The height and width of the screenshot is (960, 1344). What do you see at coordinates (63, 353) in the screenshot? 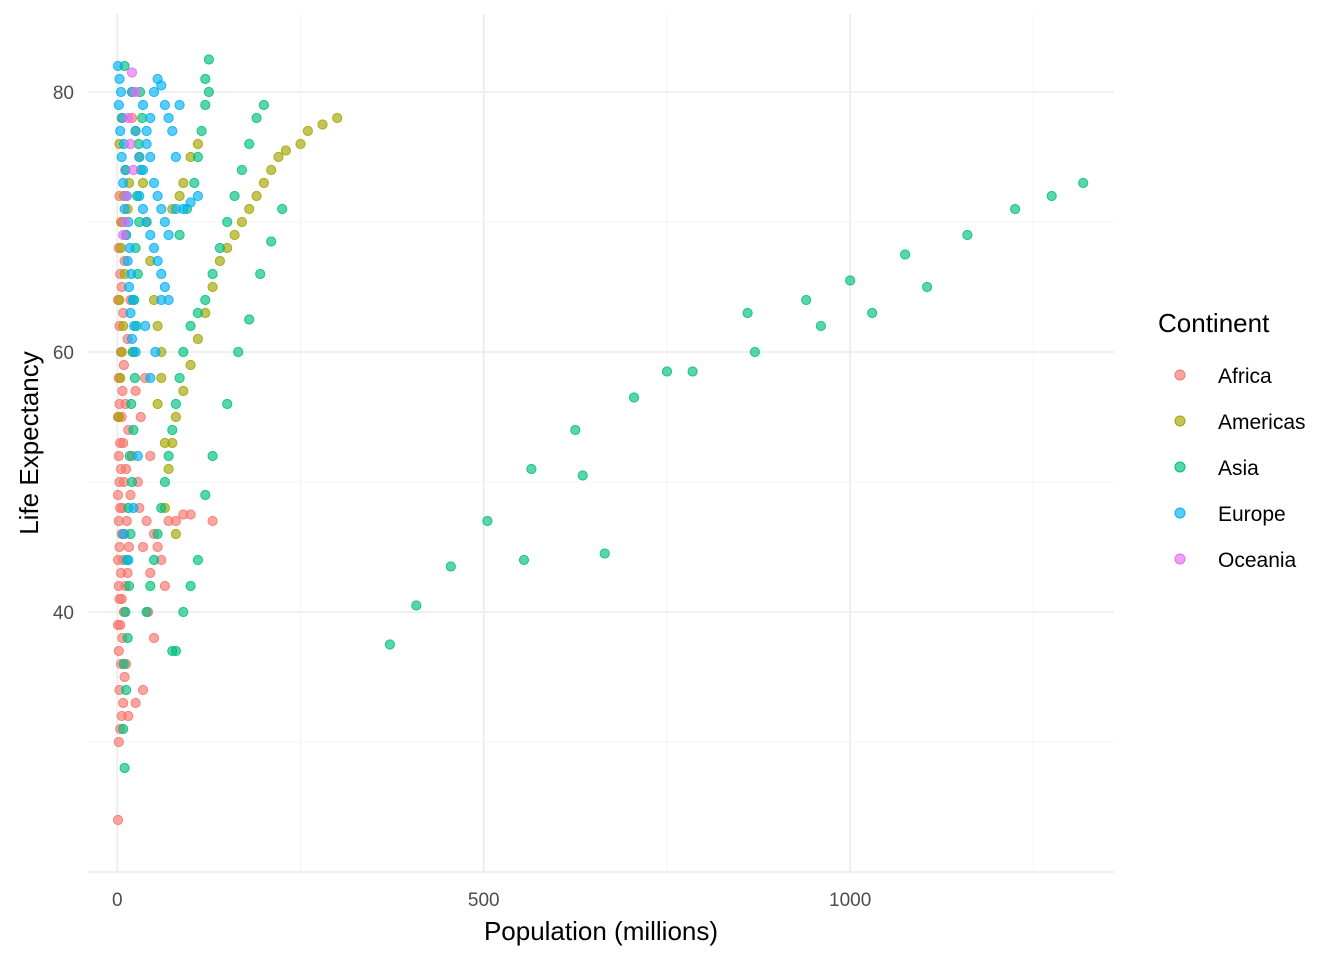
I see `y-tick-label: 60` at bounding box center [63, 353].